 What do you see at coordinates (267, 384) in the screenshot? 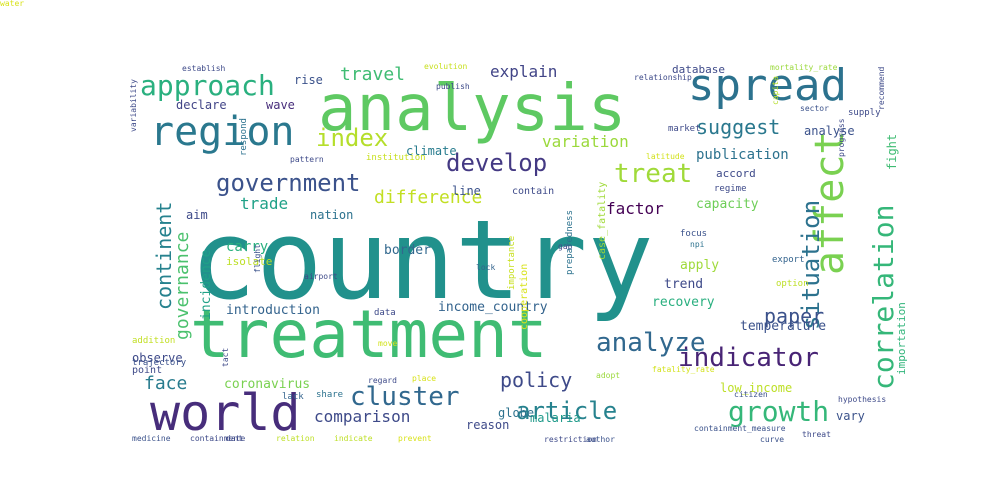
I see `cloud-word-coronavirus: coronavirus` at bounding box center [267, 384].